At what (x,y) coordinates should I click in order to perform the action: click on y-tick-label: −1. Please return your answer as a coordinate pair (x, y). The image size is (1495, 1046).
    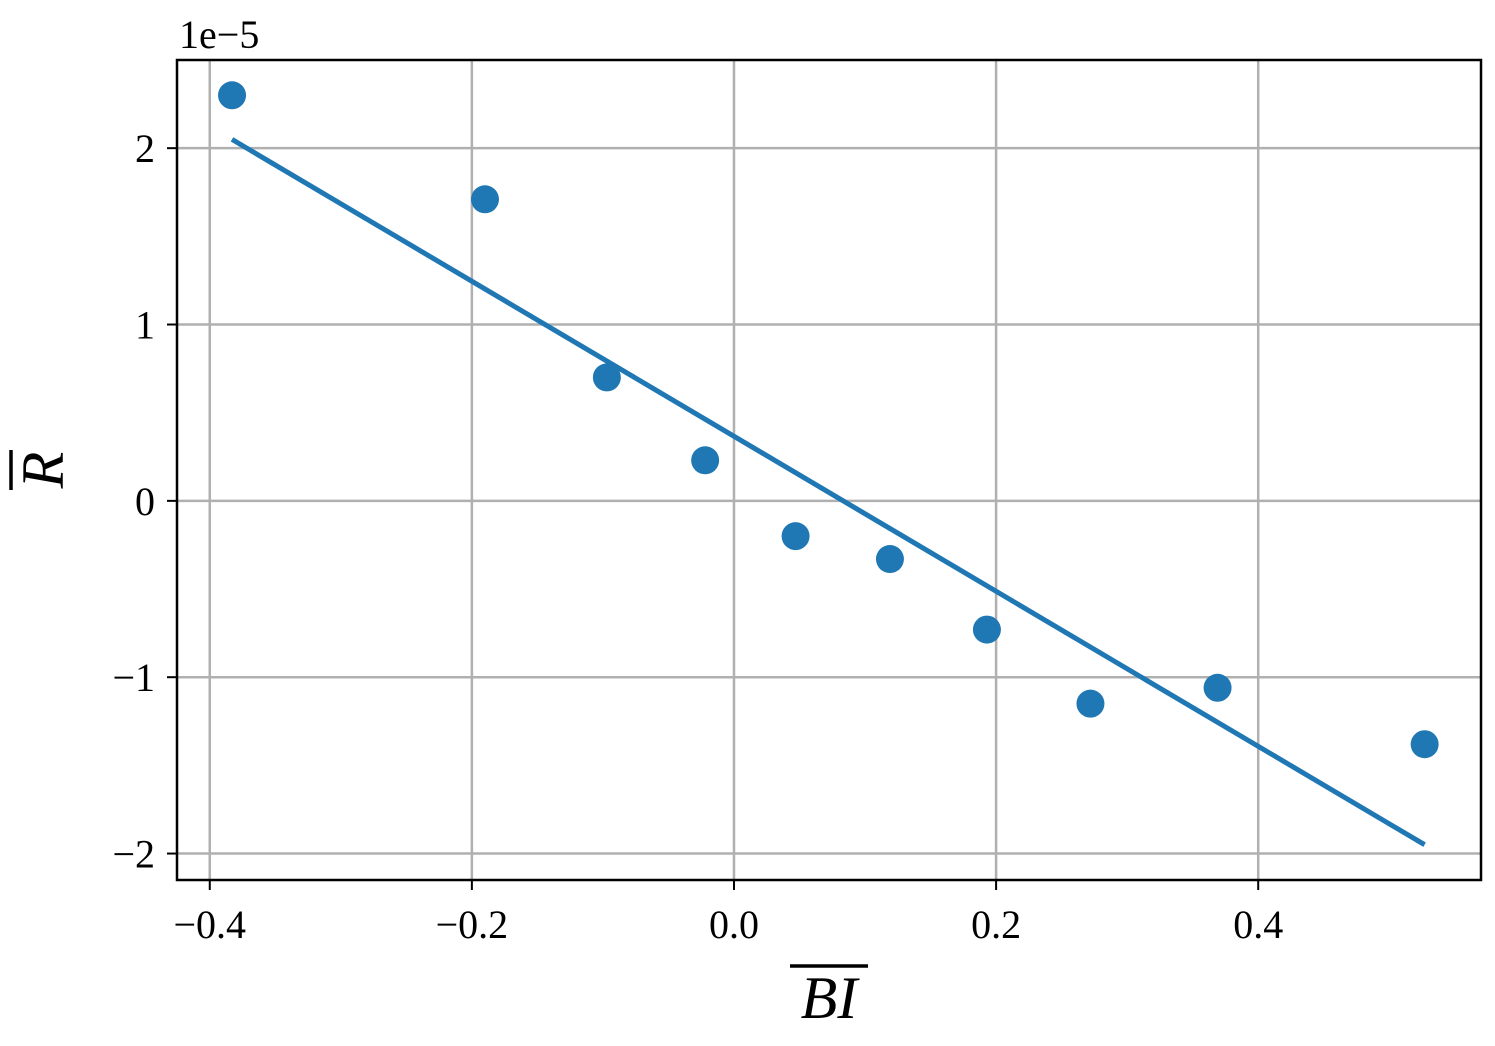
    Looking at the image, I should click on (133, 677).